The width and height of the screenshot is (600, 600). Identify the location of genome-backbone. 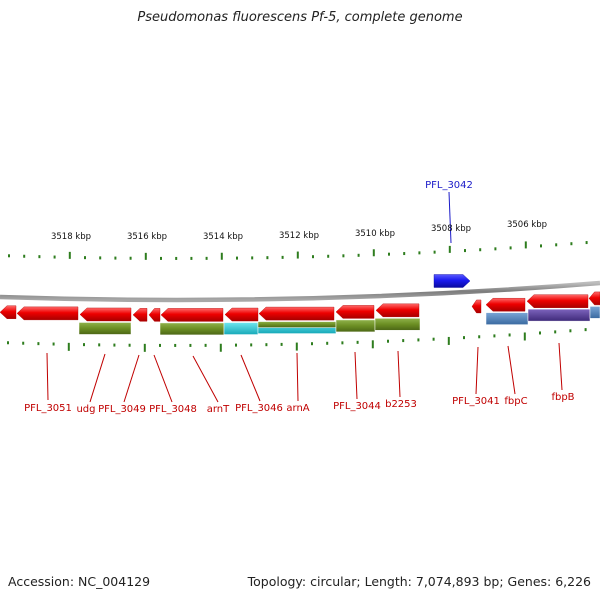
(300, 291).